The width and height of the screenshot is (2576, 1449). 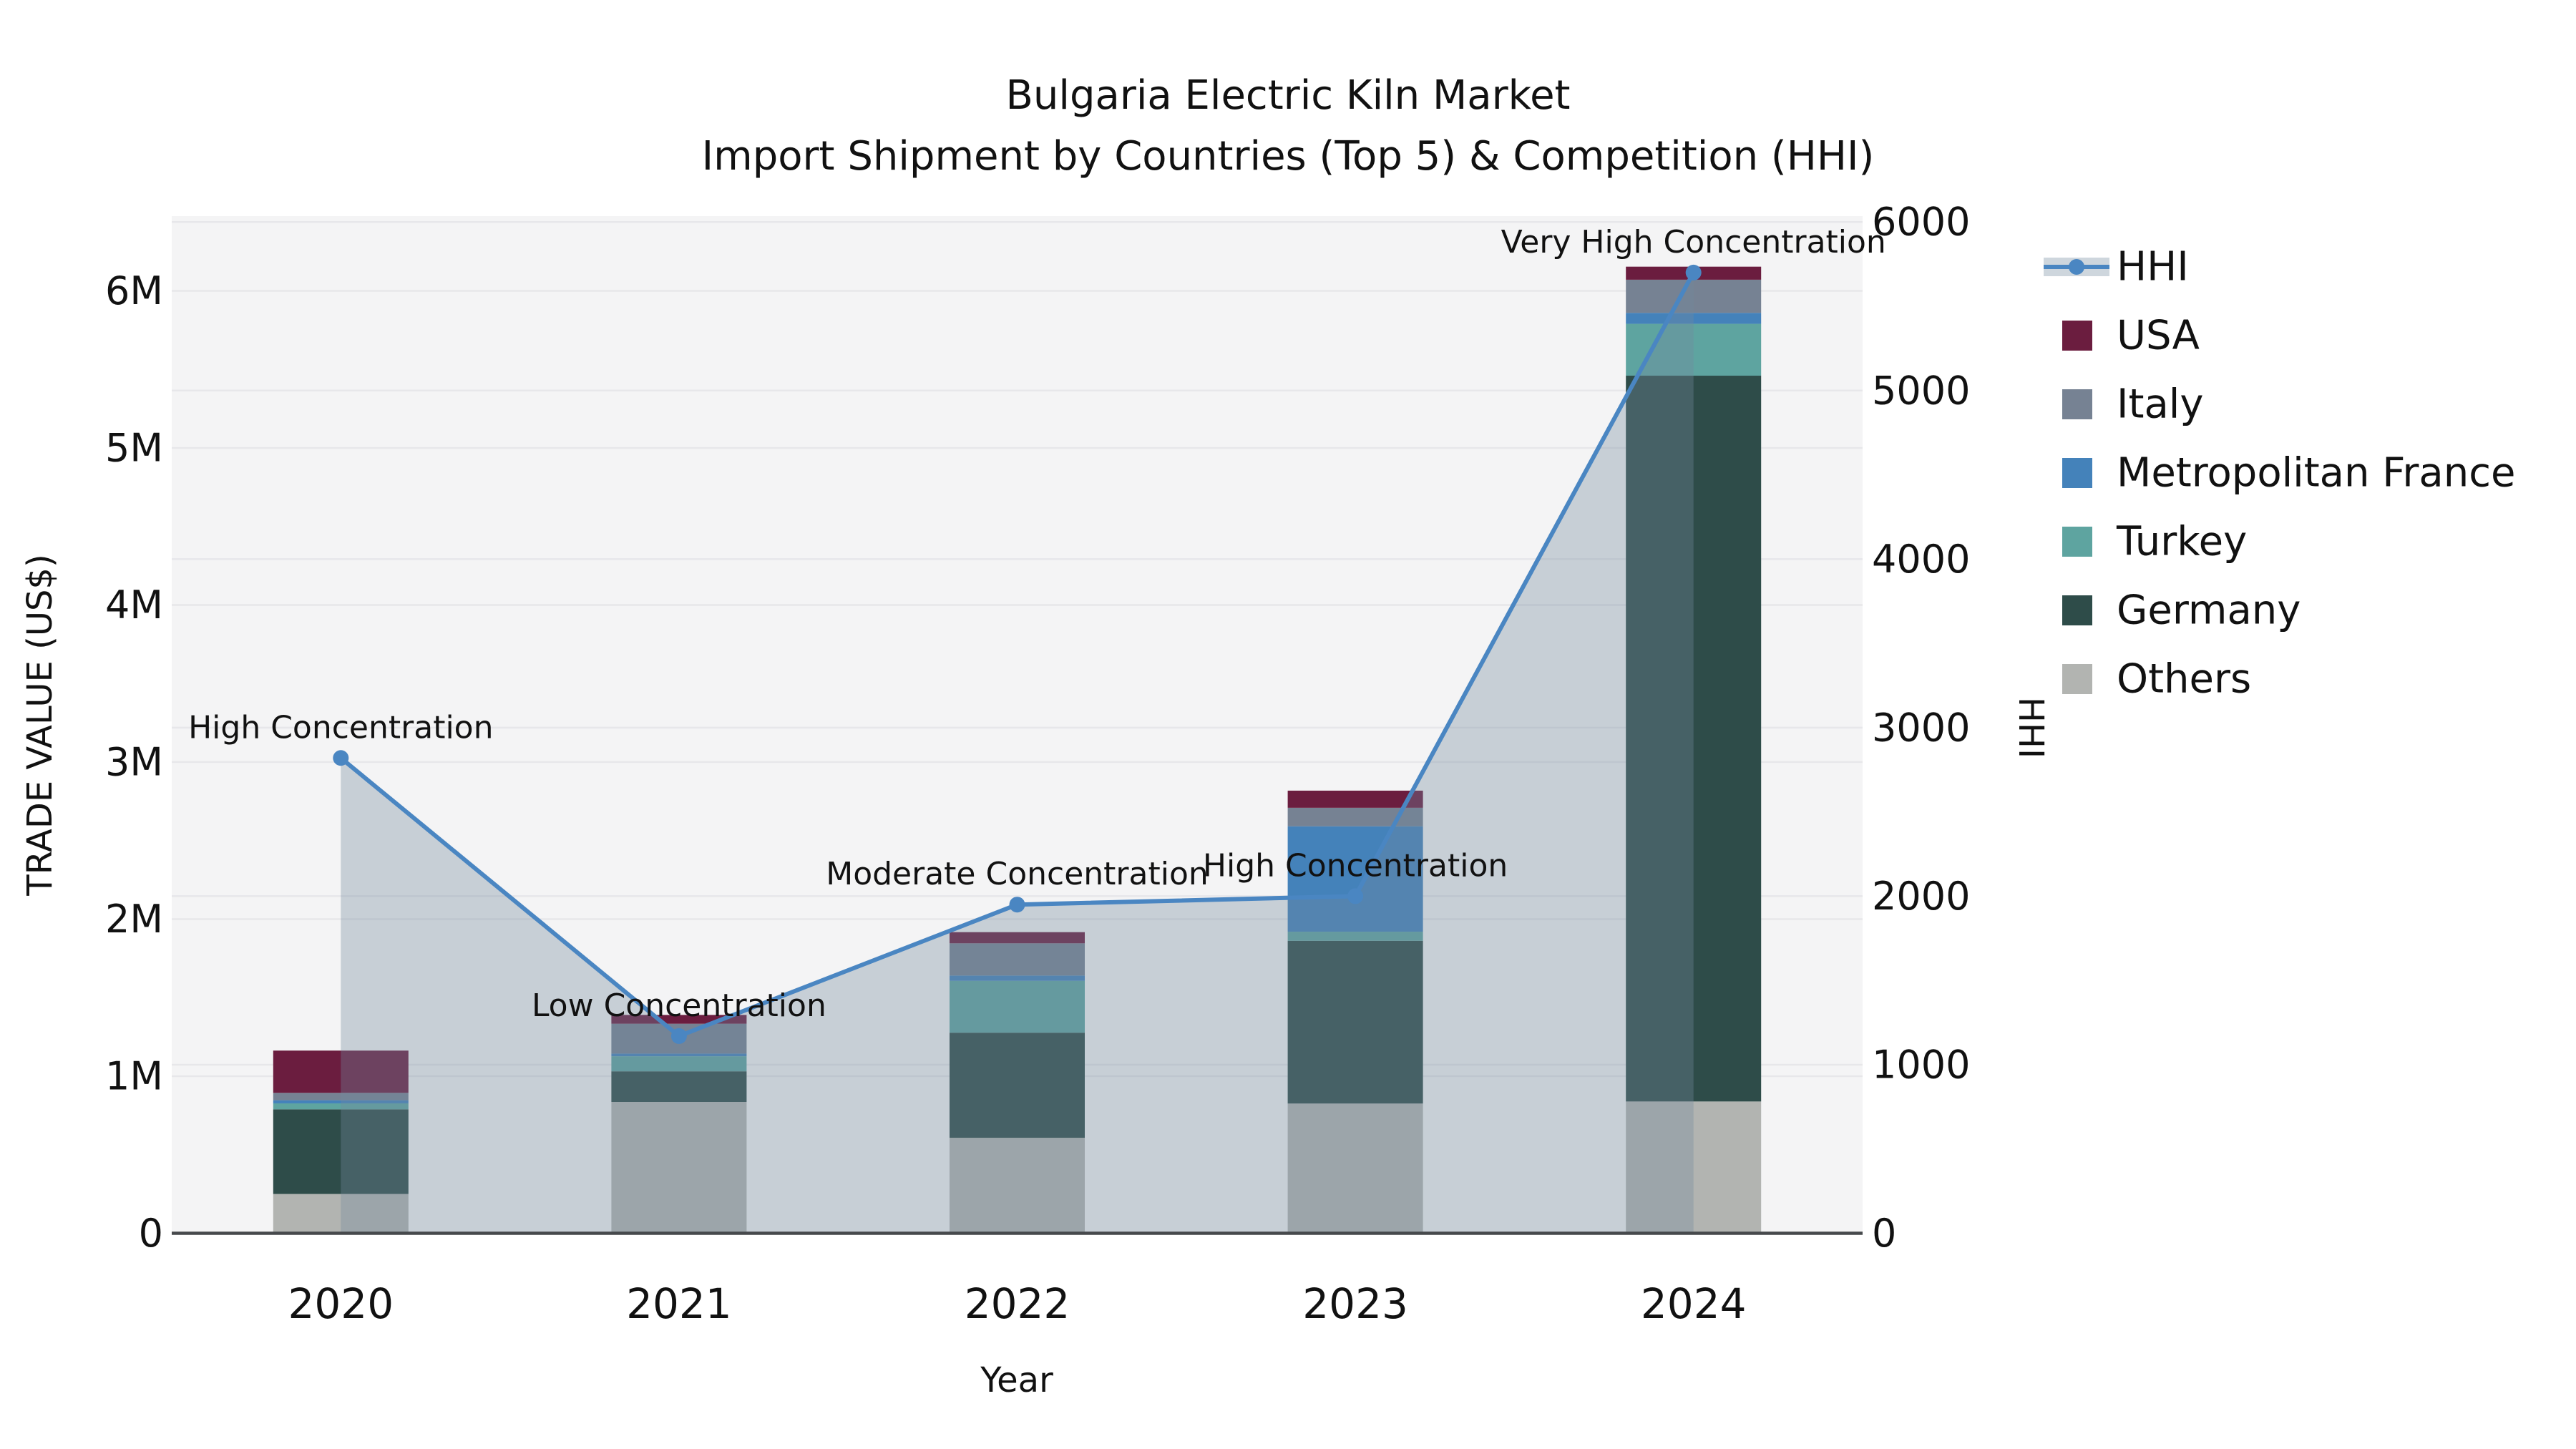 What do you see at coordinates (341, 1106) in the screenshot?
I see `bar-segment-turkey-2020` at bounding box center [341, 1106].